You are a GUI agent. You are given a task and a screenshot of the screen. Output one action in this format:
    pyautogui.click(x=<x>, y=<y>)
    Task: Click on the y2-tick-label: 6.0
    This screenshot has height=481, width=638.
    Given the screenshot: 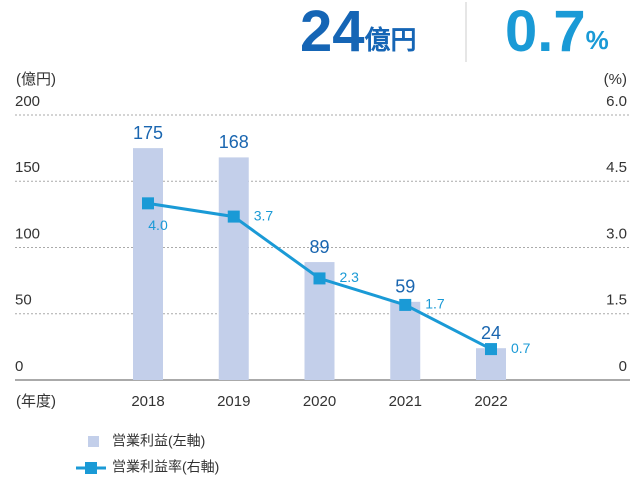 What is the action you would take?
    pyautogui.click(x=616, y=101)
    